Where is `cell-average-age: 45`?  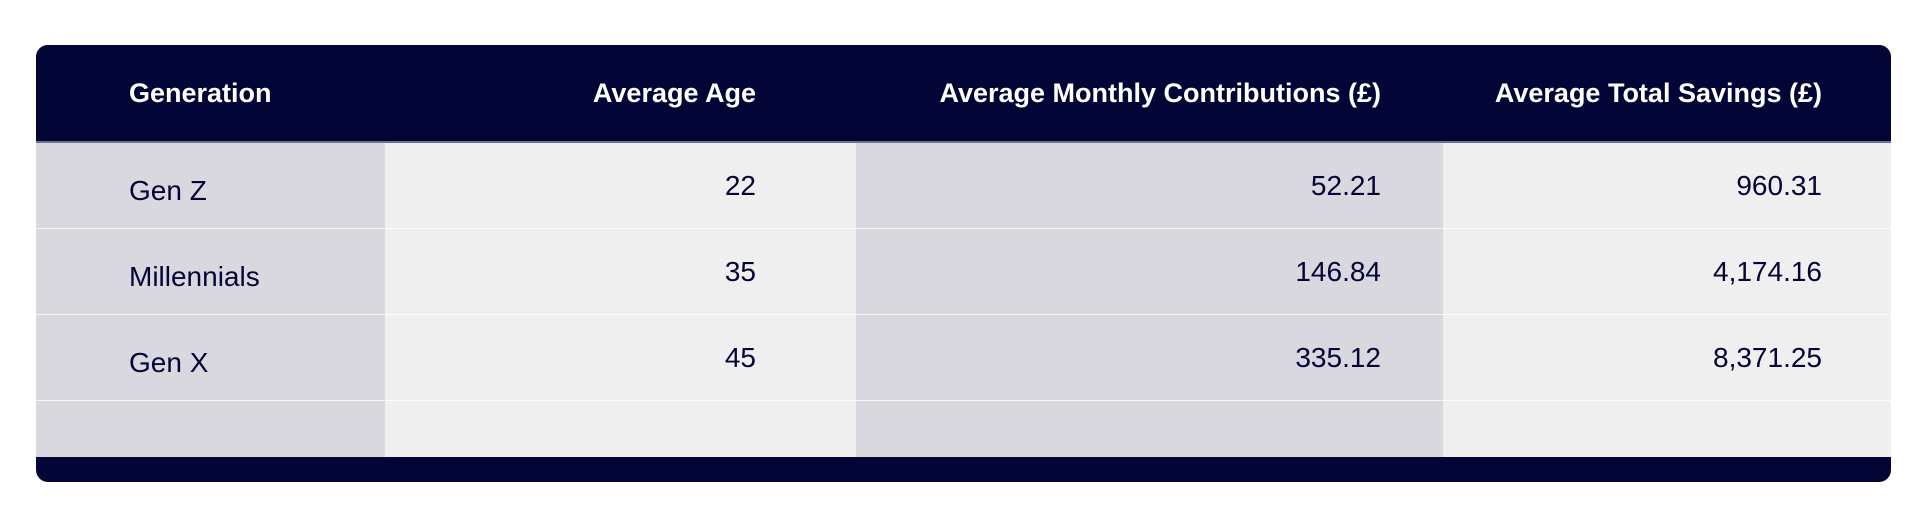 cell-average-age: 45 is located at coordinates (740, 357).